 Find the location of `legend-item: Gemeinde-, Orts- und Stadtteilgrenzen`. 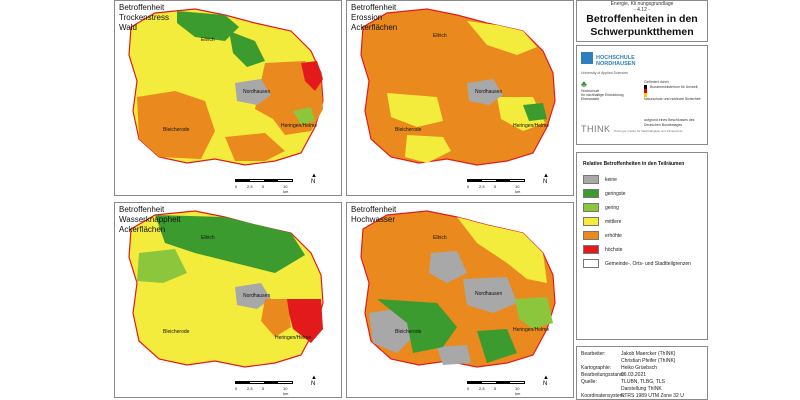

legend-item: Gemeinde-, Orts- und Stadtteilgrenzen is located at coordinates (637, 263).